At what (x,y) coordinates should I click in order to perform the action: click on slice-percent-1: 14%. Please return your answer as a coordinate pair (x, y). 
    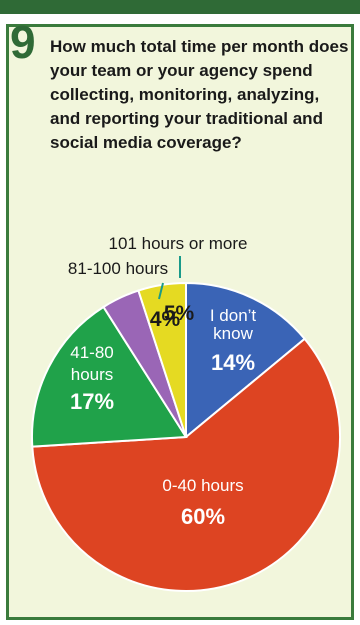
    Looking at the image, I should click on (233, 362).